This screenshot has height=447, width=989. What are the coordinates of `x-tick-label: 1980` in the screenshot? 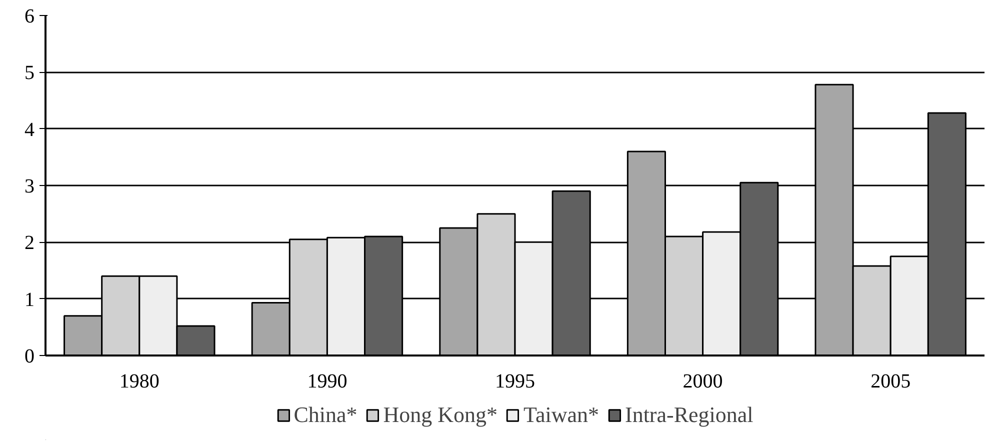 It's located at (139, 381).